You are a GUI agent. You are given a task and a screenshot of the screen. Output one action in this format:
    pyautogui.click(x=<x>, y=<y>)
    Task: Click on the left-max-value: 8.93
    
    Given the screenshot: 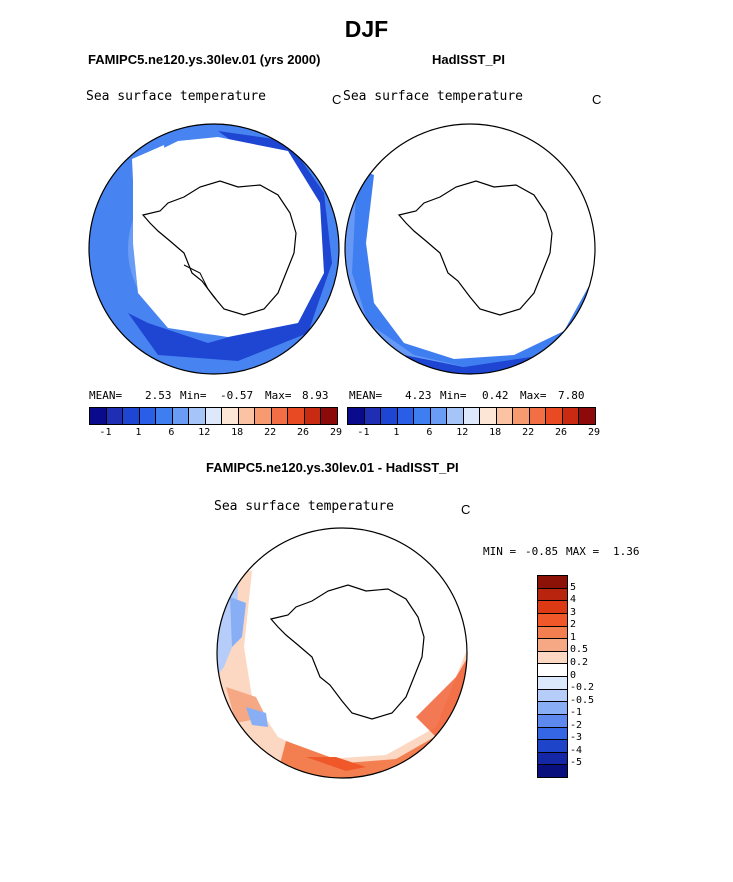 What is the action you would take?
    pyautogui.click(x=315, y=395)
    